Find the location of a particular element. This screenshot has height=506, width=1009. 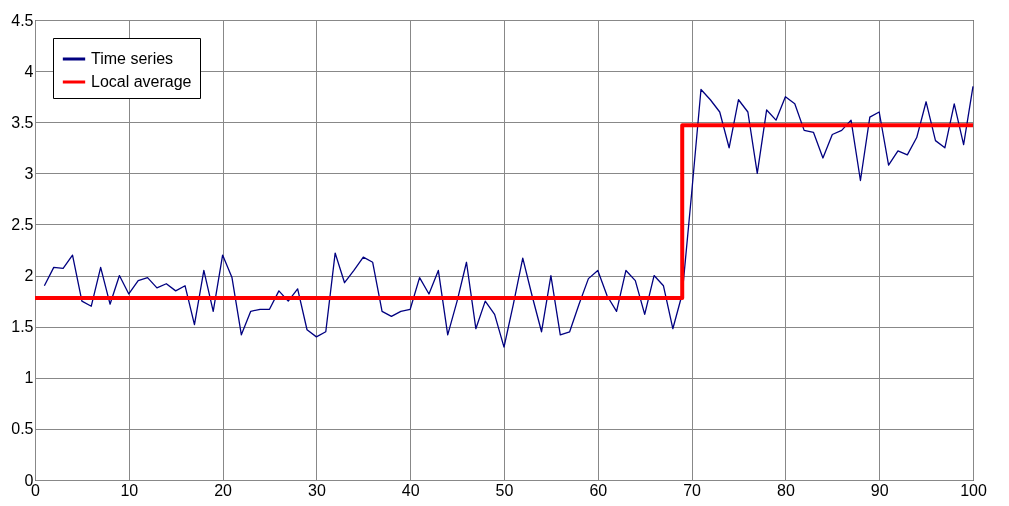

x-tick-label: 50 is located at coordinates (504, 490).